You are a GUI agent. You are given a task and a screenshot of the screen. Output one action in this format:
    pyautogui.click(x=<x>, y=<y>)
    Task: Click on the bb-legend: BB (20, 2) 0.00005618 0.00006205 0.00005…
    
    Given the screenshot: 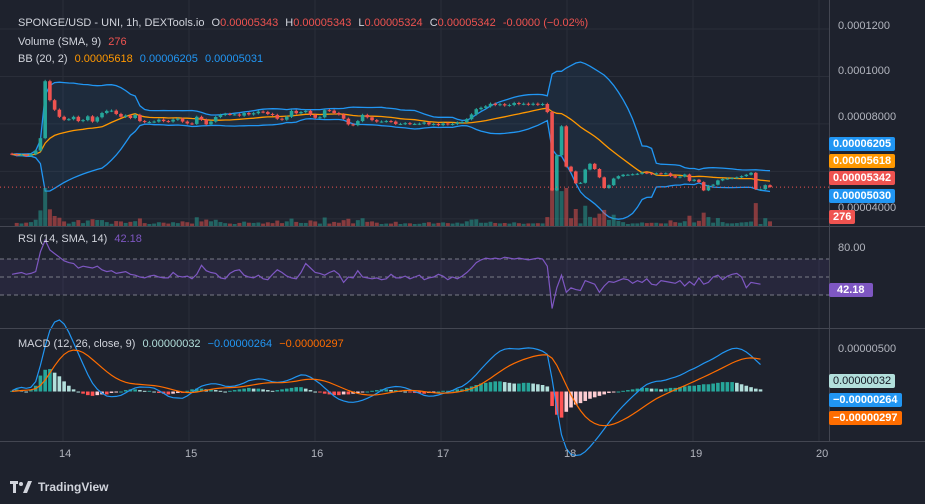 What is the action you would take?
    pyautogui.click(x=142, y=59)
    